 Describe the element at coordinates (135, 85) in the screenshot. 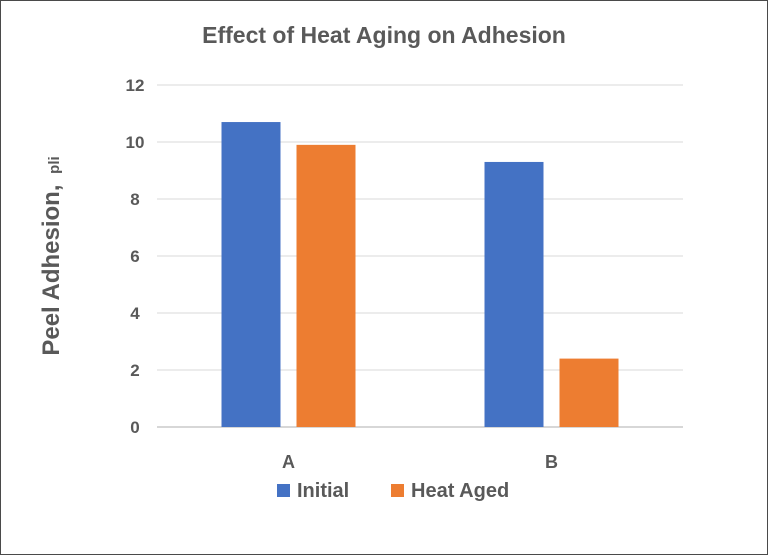

I see `y-tick-label: 12` at that location.